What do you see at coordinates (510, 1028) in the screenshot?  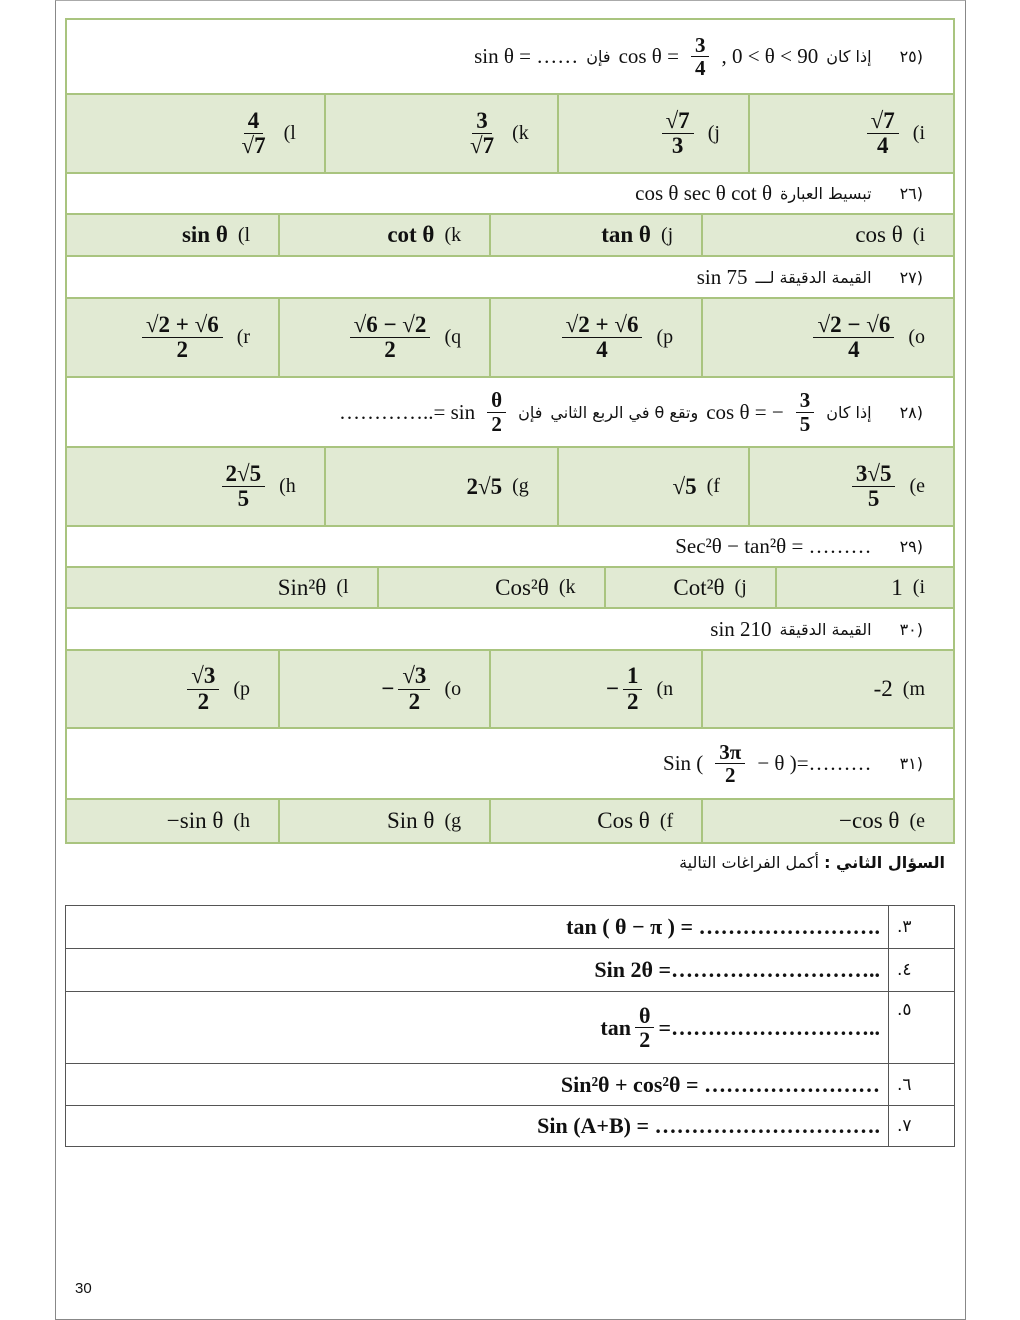 I see `fill-in-row: .٥ tan θ 2 =………………………..` at bounding box center [510, 1028].